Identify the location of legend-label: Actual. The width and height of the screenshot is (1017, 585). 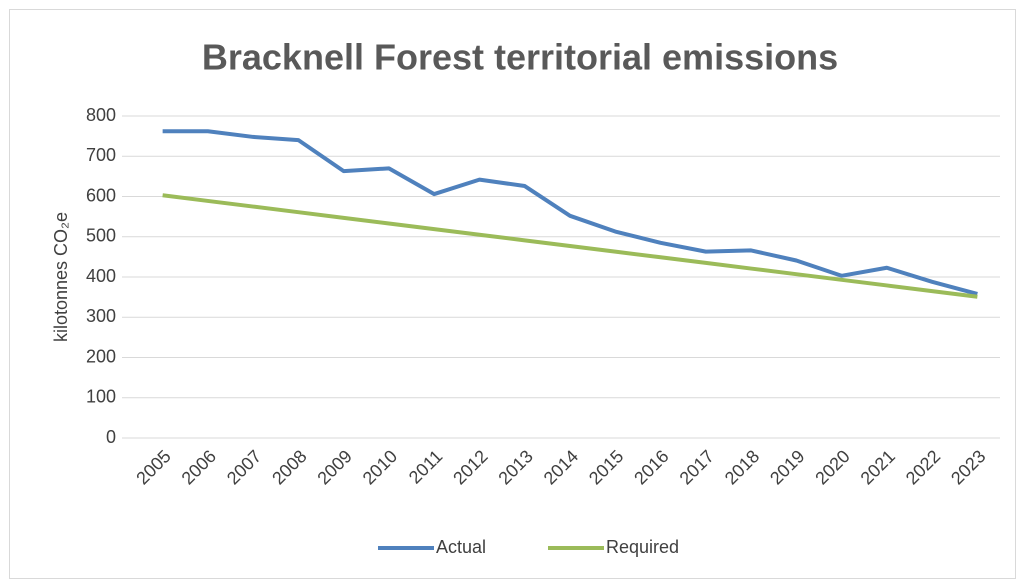
(461, 547).